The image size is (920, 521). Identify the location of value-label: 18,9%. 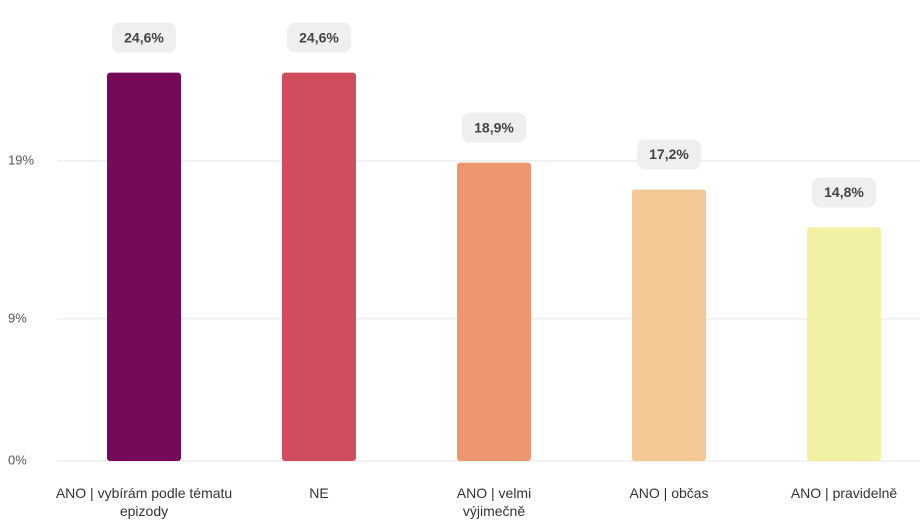
(494, 127).